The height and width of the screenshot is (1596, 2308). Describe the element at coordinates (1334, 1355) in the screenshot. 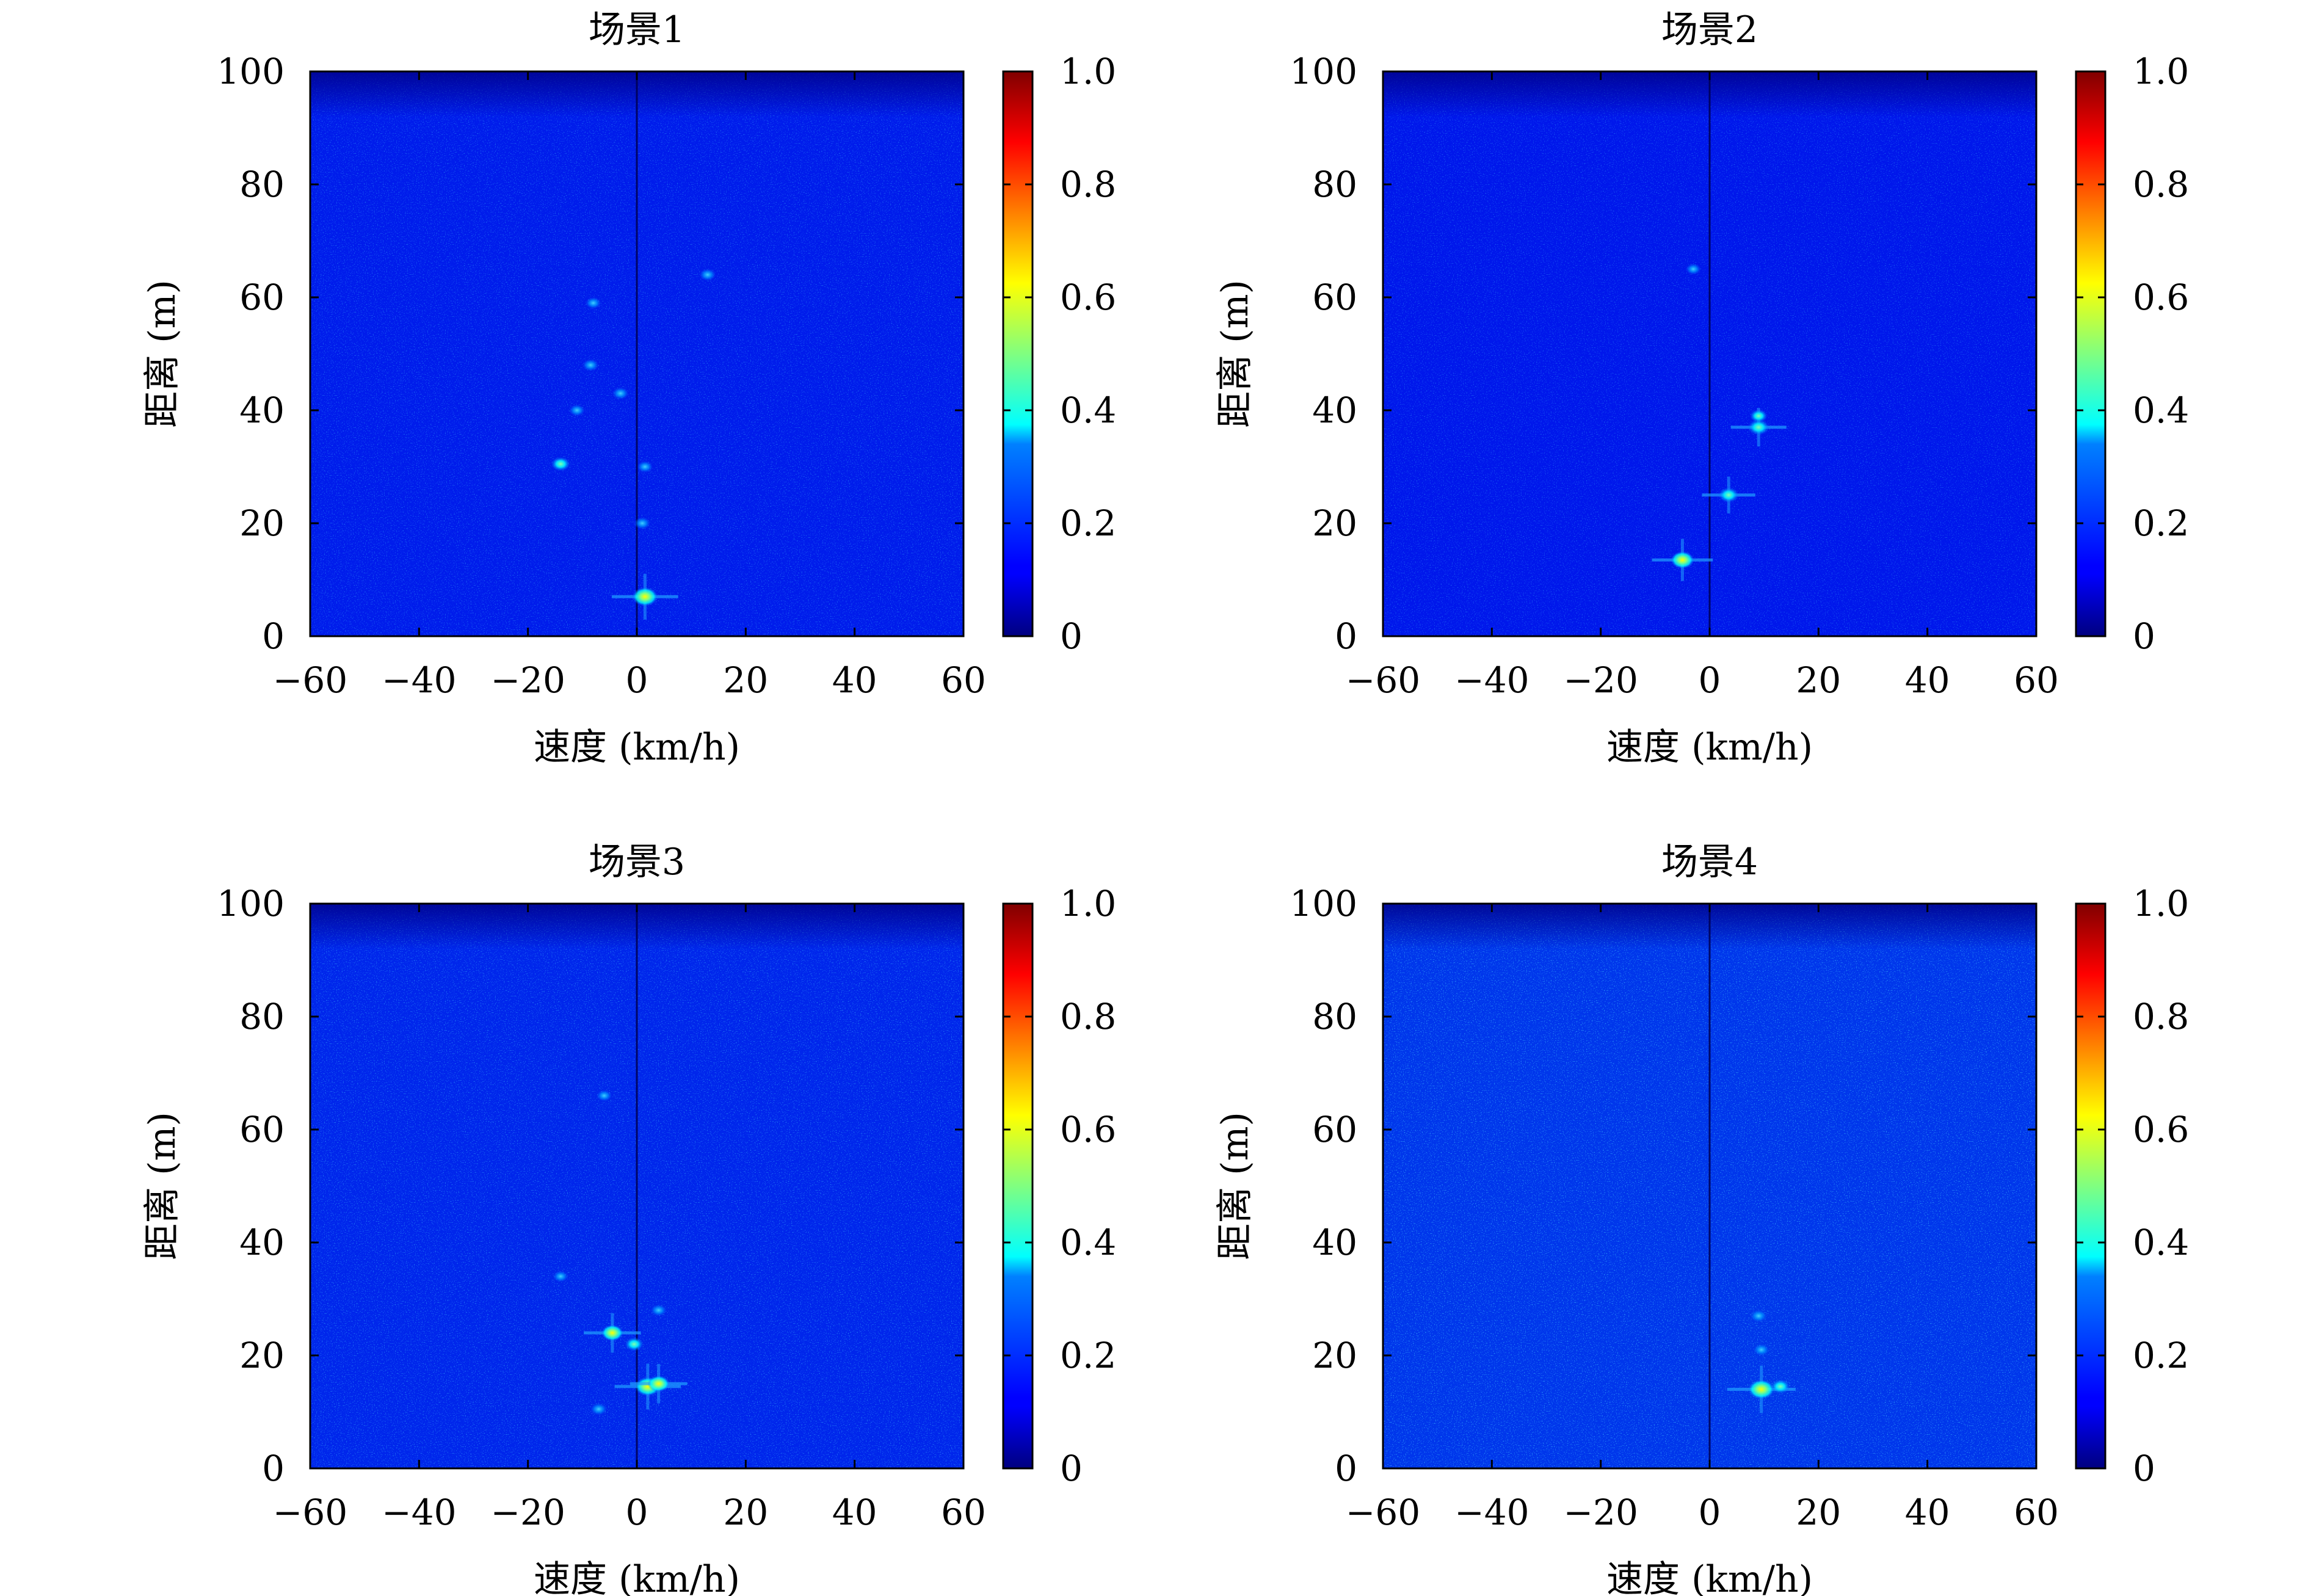

I see `y-tick-label: 20` at that location.